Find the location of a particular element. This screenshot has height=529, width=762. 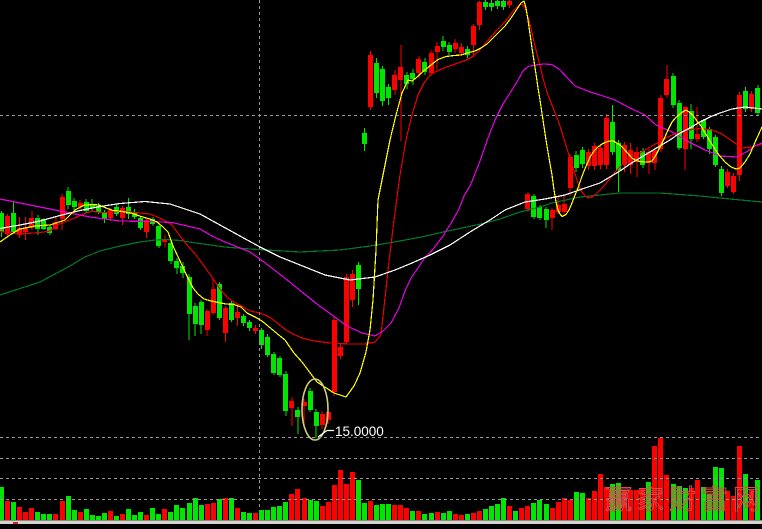

svg-text: 15.0000 is located at coordinates (359, 431).